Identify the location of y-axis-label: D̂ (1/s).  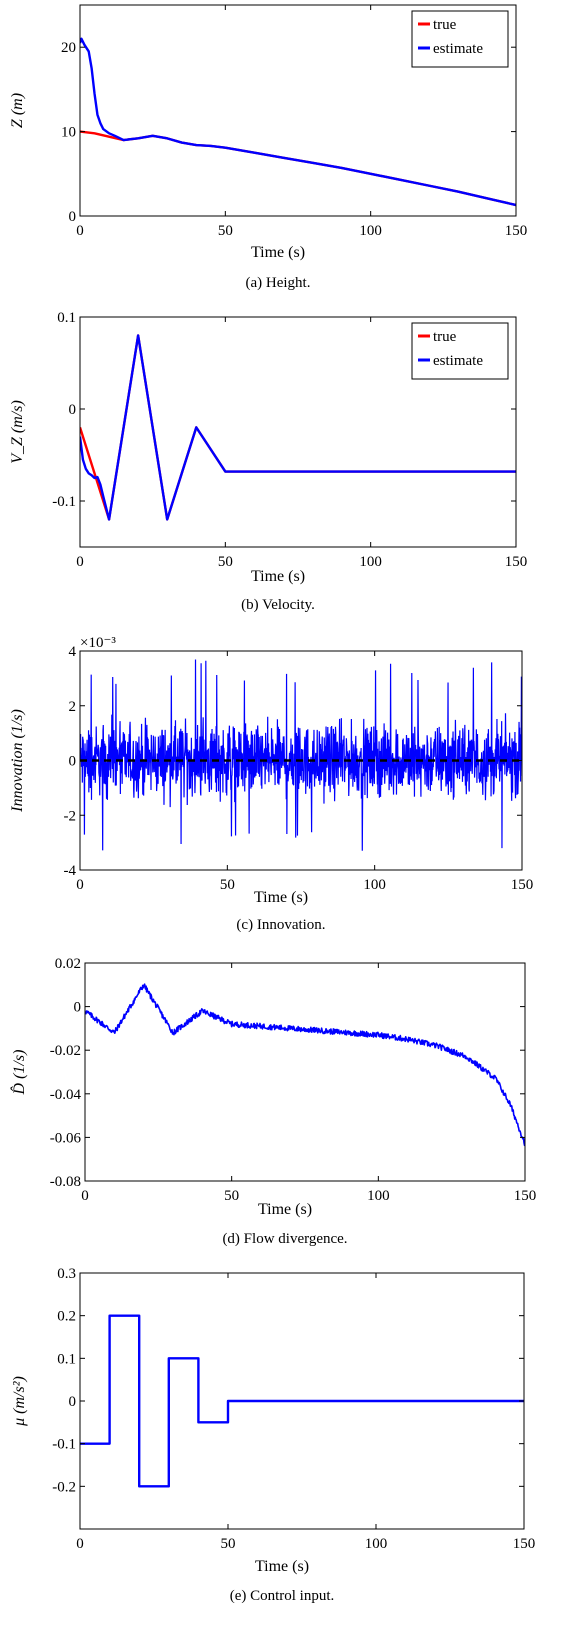
(18, 1073).